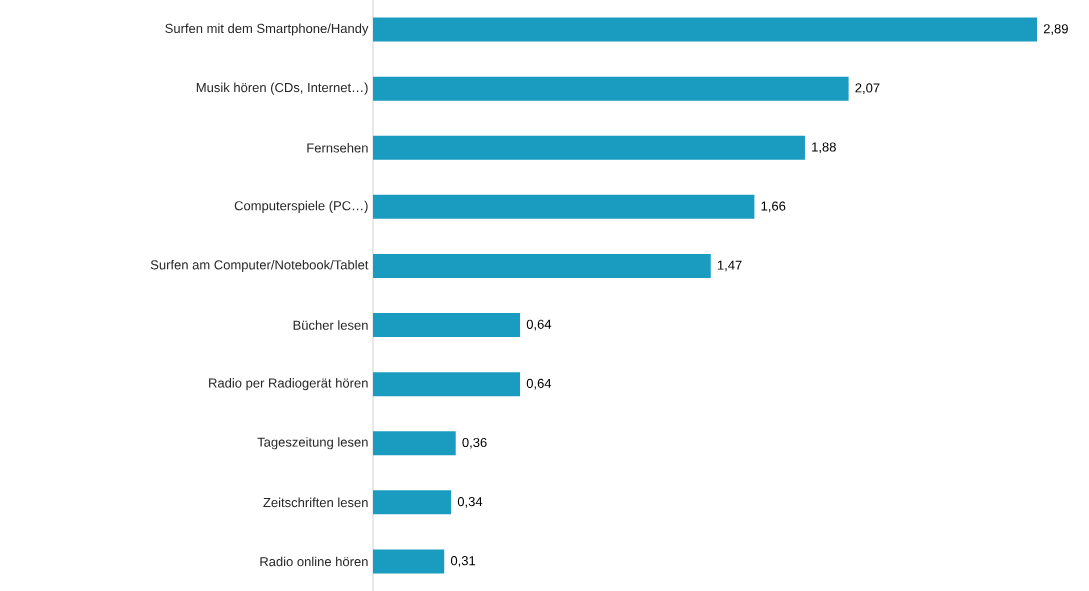  Describe the element at coordinates (314, 561) in the screenshot. I see `y-tick-label: Radio online hören` at that location.